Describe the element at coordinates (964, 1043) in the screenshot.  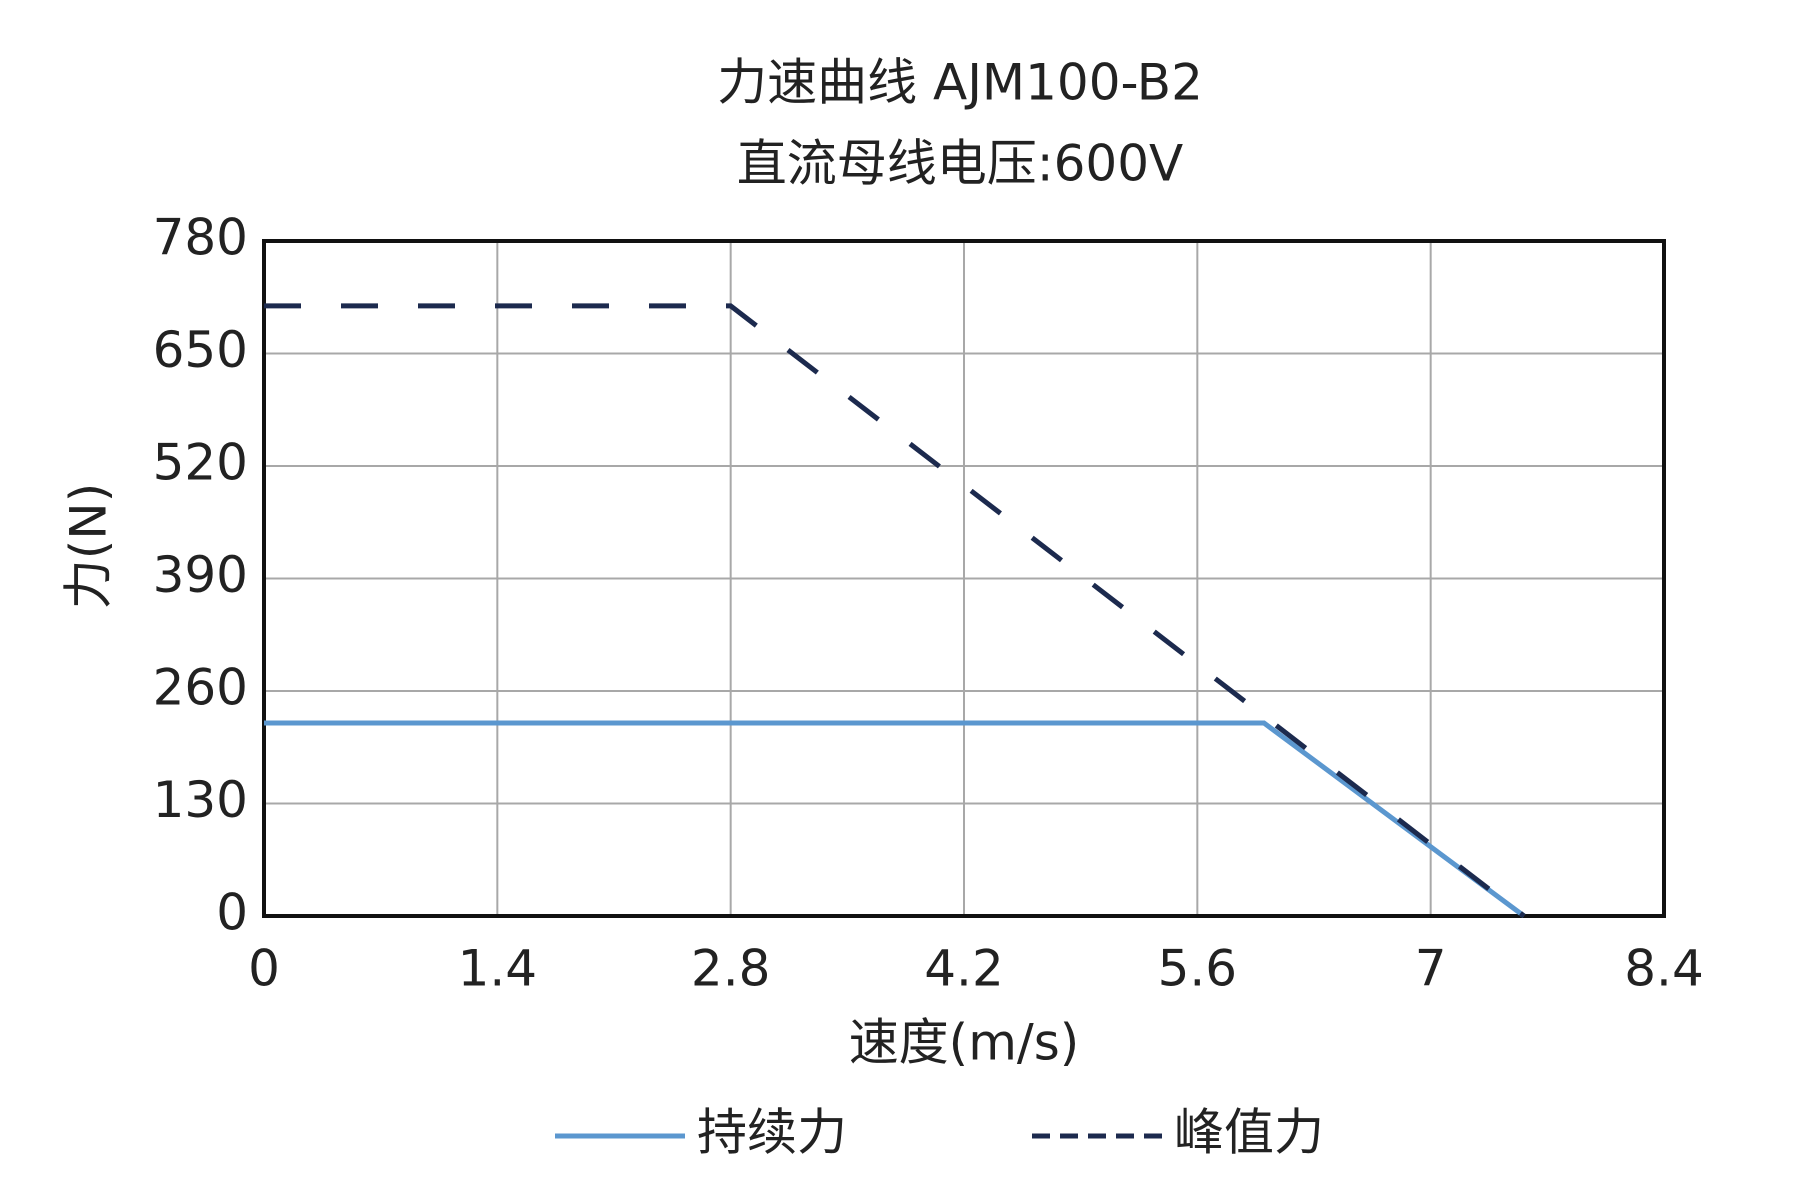
I see `x-axis-label: 速度(m/s)` at that location.